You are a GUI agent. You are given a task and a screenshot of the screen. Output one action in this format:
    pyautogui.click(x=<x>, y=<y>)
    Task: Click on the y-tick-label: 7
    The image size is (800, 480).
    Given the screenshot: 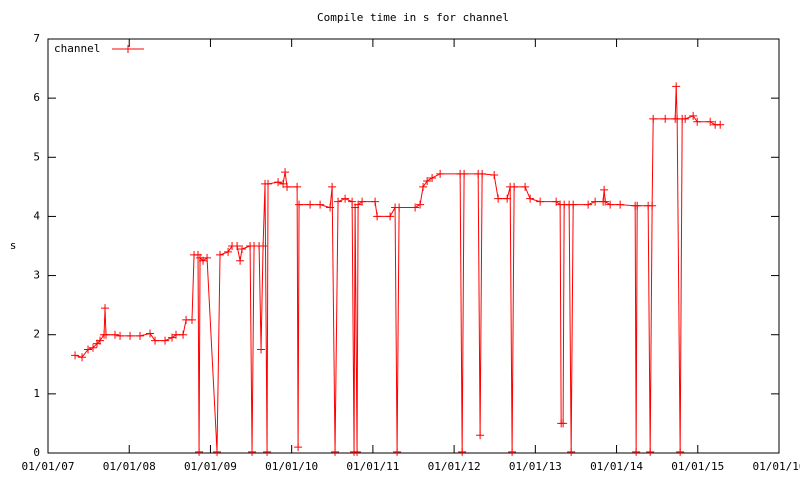 What is the action you would take?
    pyautogui.click(x=36, y=38)
    